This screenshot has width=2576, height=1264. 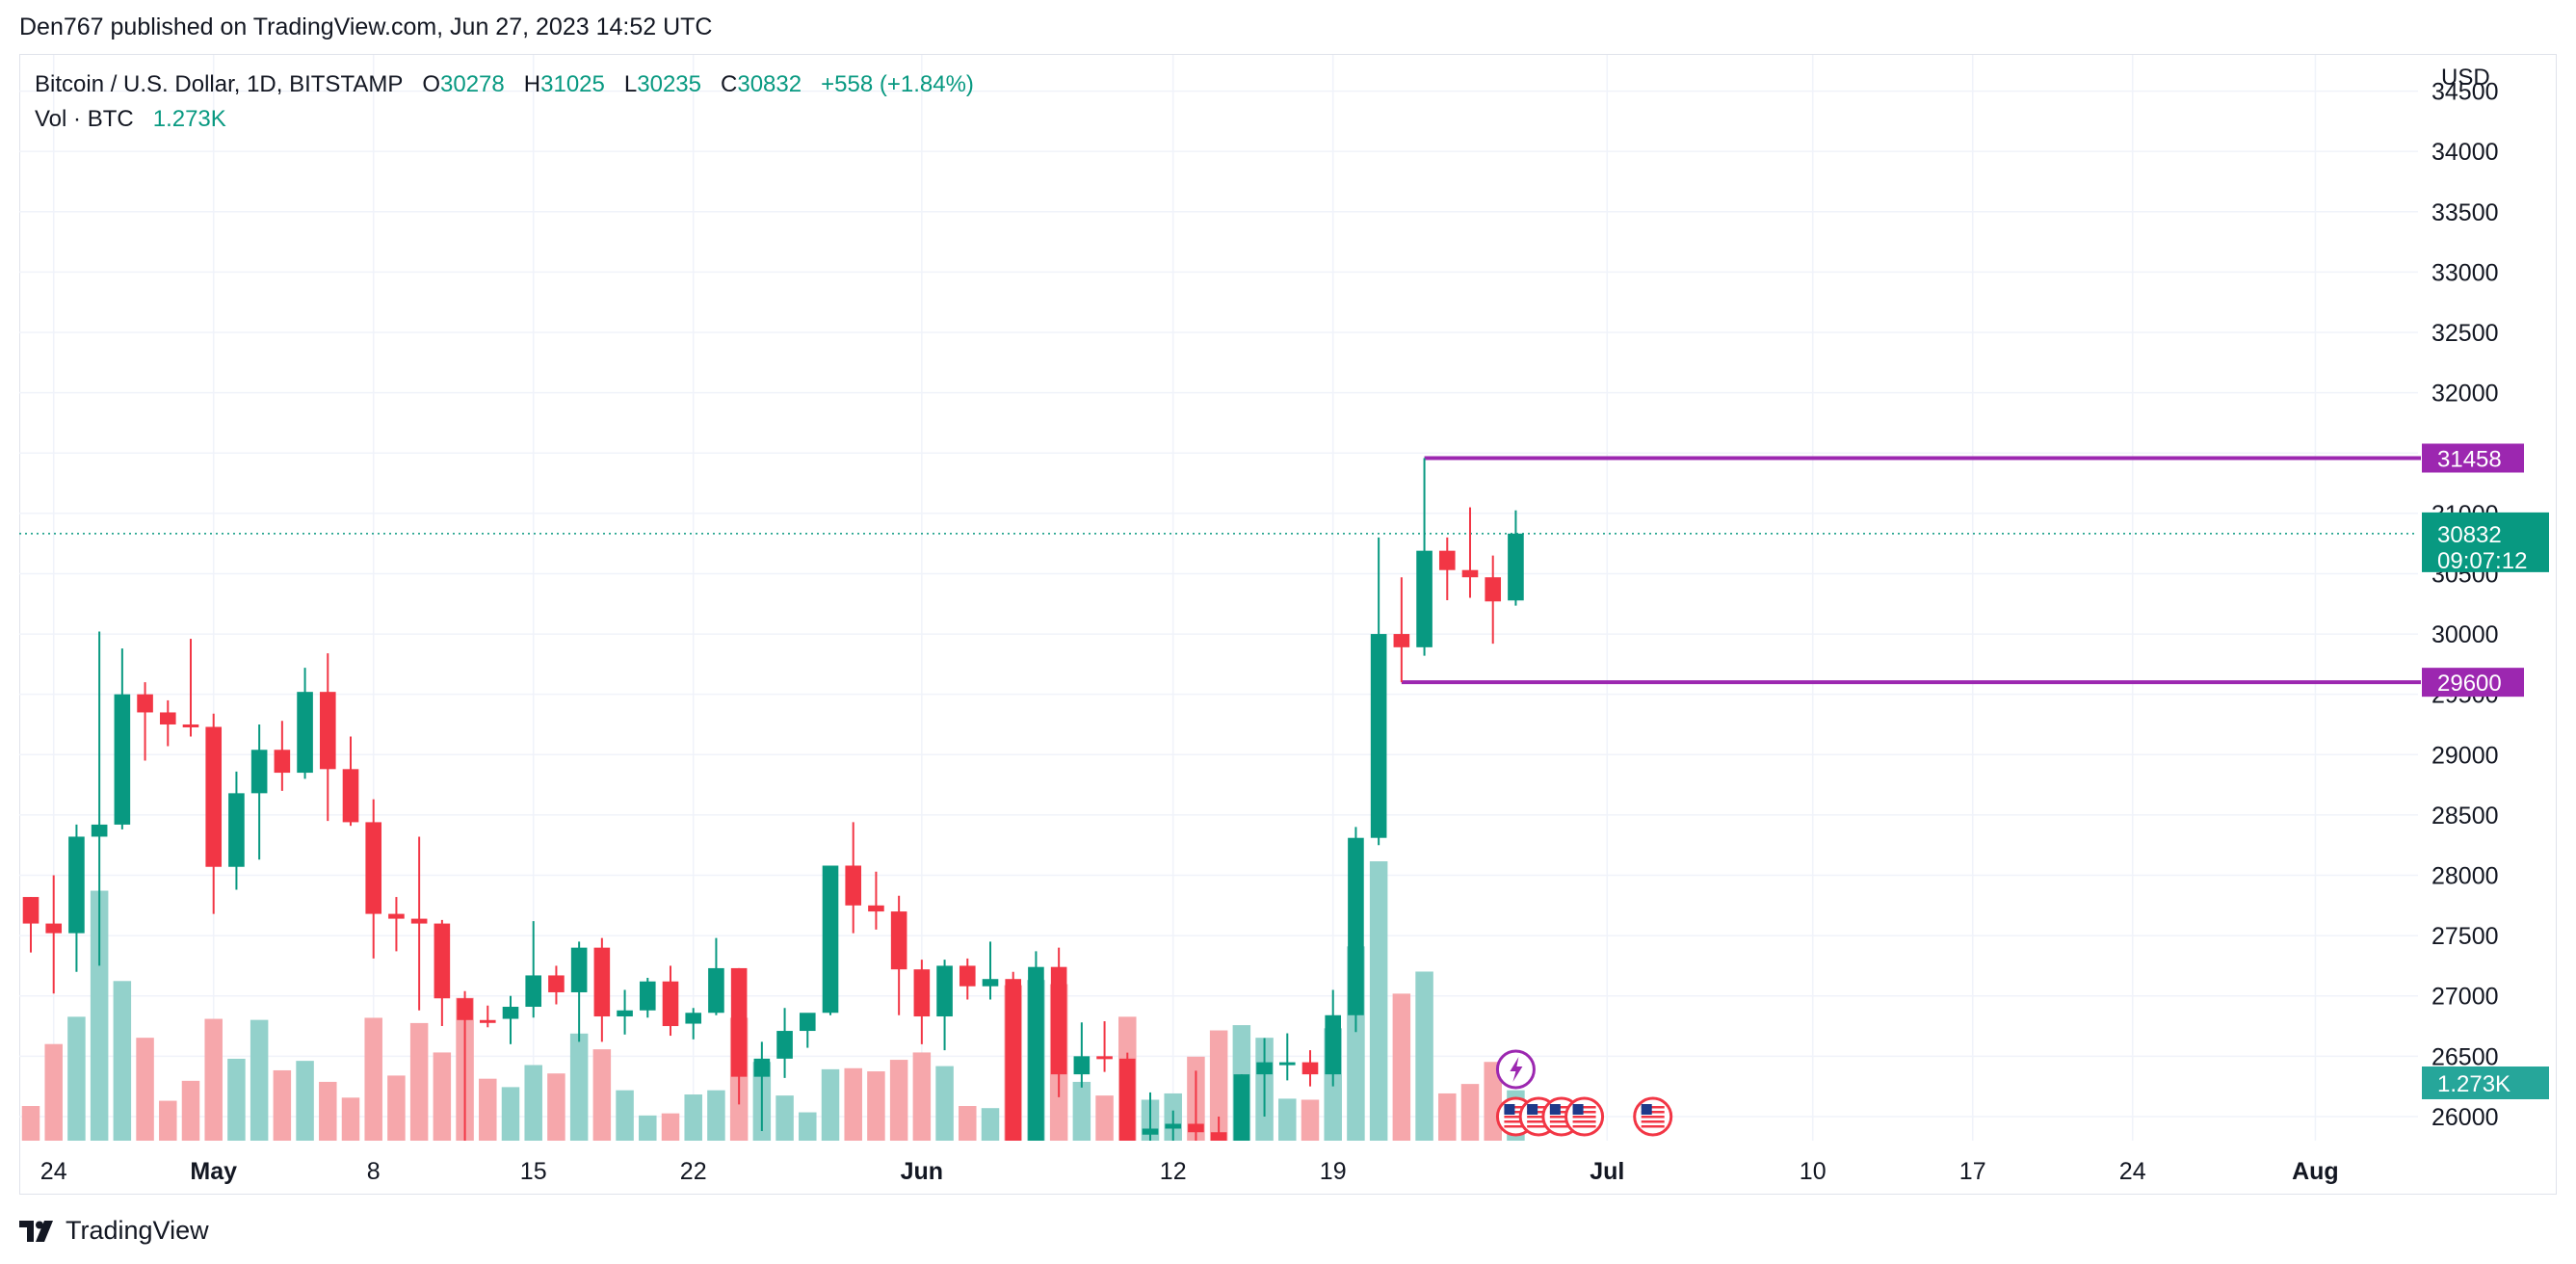 What do you see at coordinates (219, 84) in the screenshot?
I see `symbol-name: Bitcoin / U.S. Dollar, 1D, BITSTAMP` at bounding box center [219, 84].